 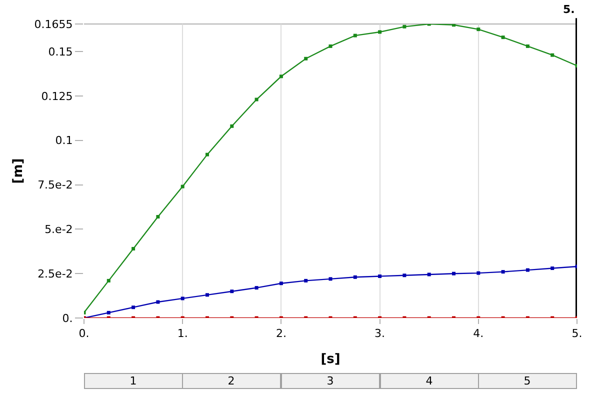 I want to click on line-series, so click(x=330, y=291).